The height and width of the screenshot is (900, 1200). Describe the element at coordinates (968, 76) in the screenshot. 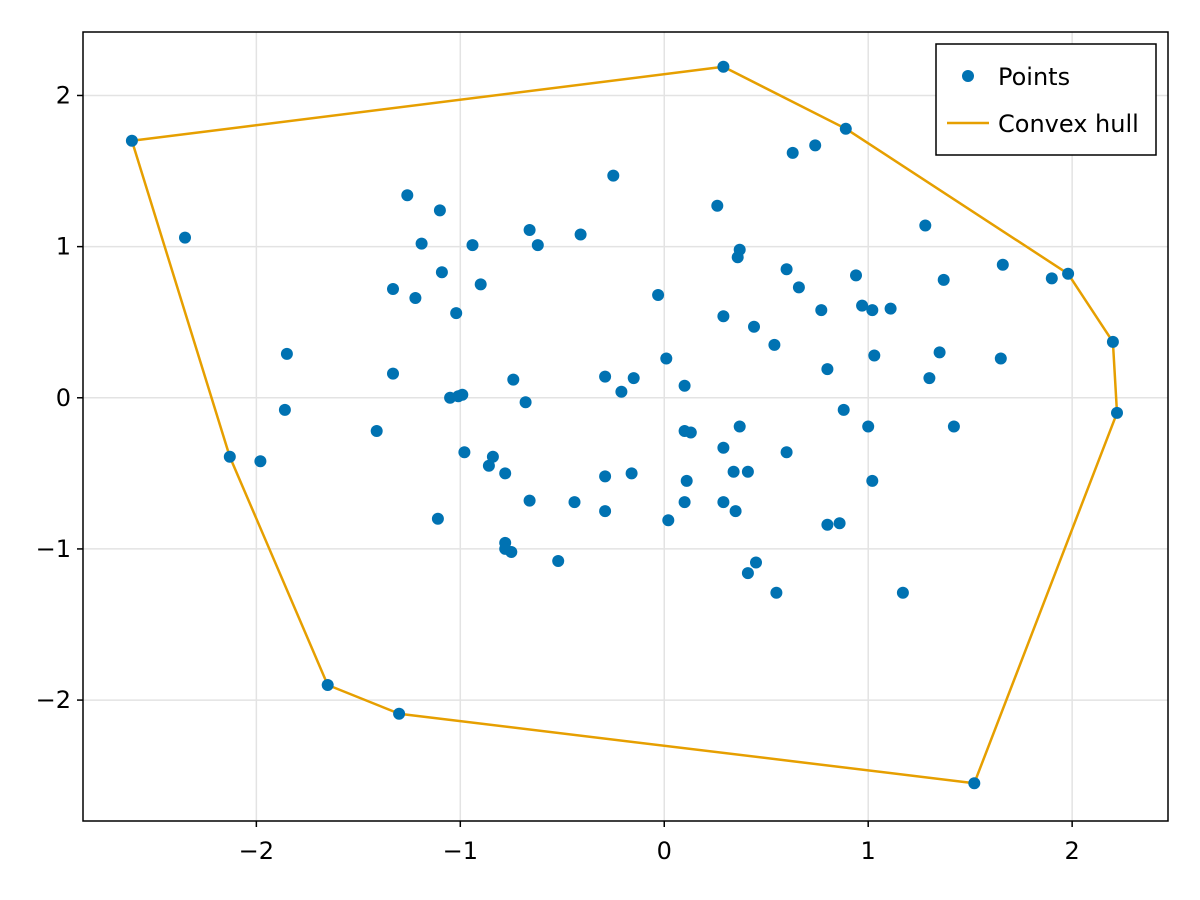

I see `legend-points-marker` at that location.